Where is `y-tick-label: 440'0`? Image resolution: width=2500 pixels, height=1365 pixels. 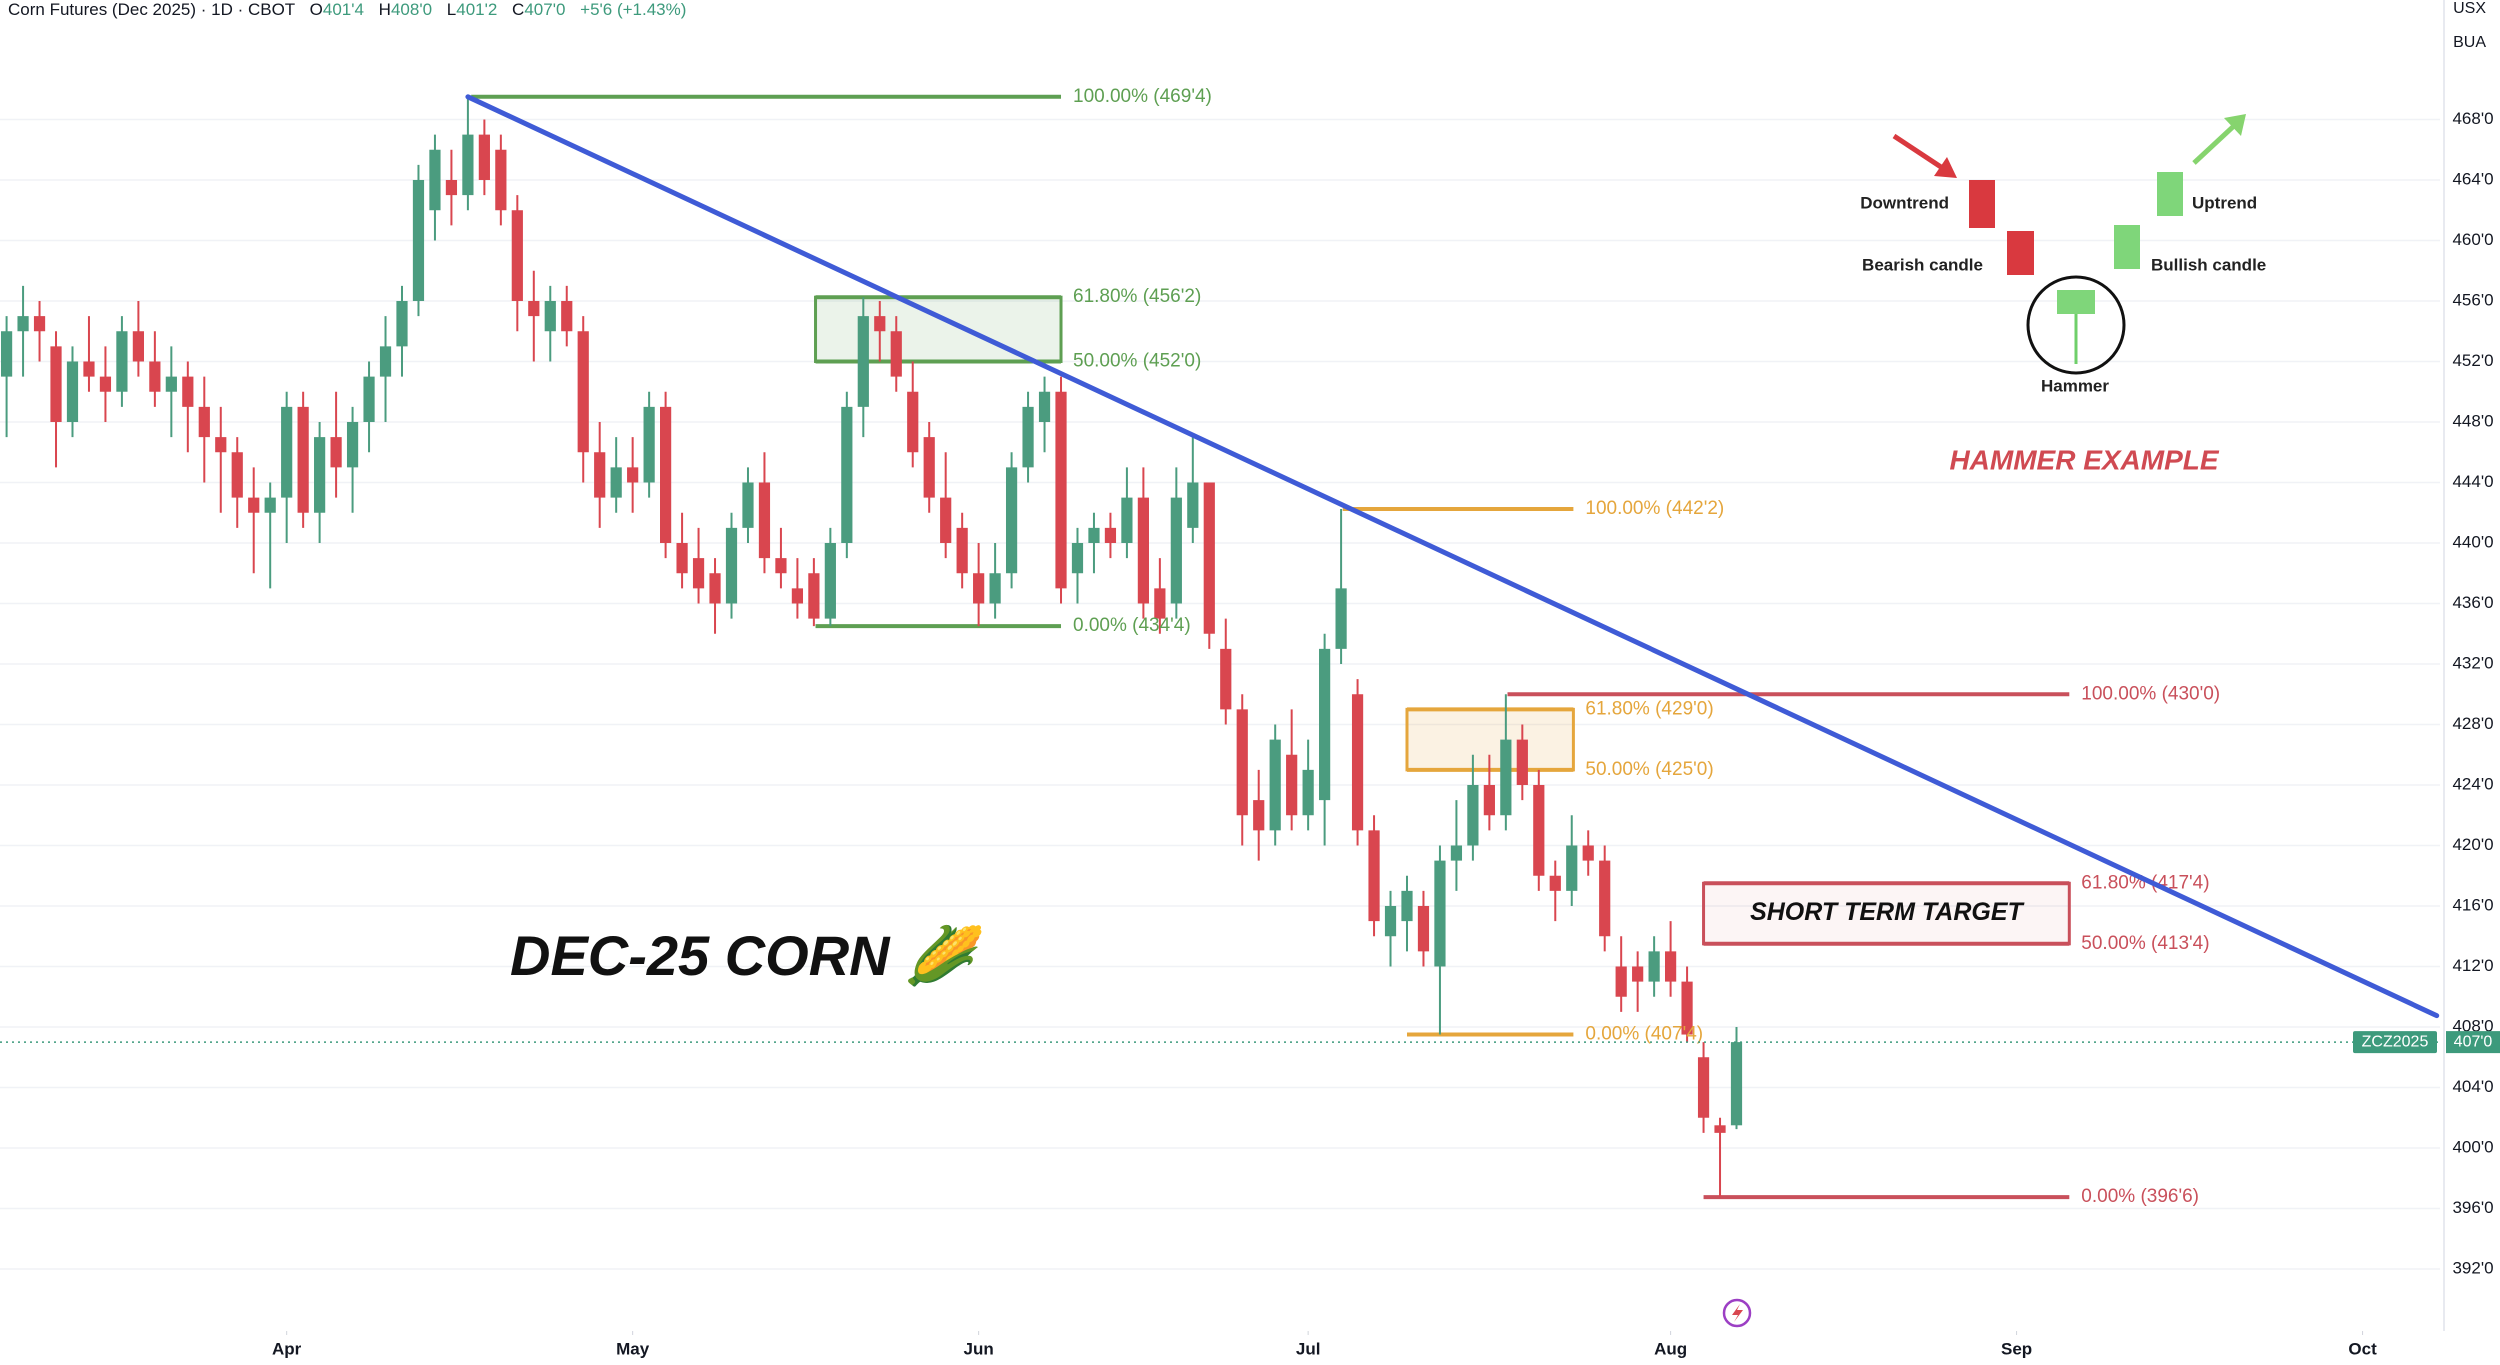
y-tick-label: 440'0 is located at coordinates (2472, 541).